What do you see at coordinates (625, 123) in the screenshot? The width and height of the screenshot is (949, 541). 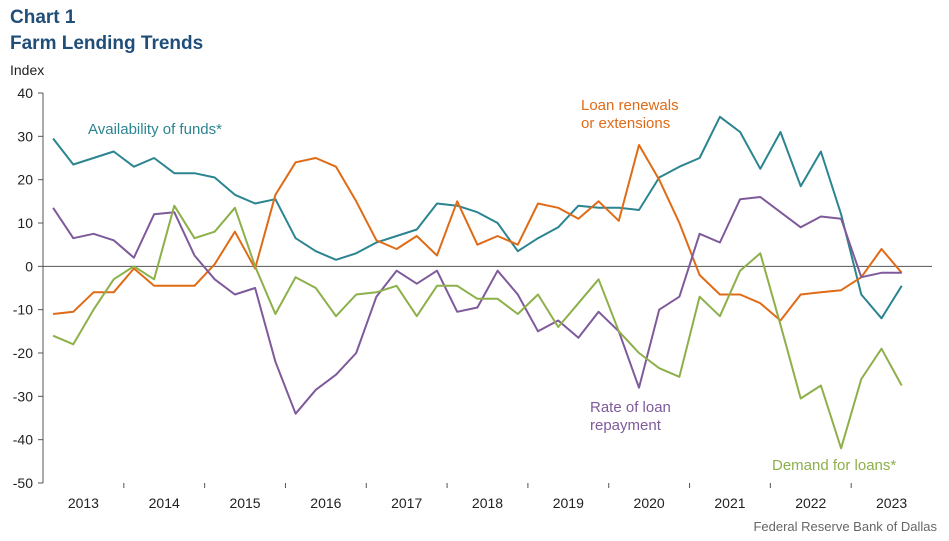 I see `series-label: or extensions` at bounding box center [625, 123].